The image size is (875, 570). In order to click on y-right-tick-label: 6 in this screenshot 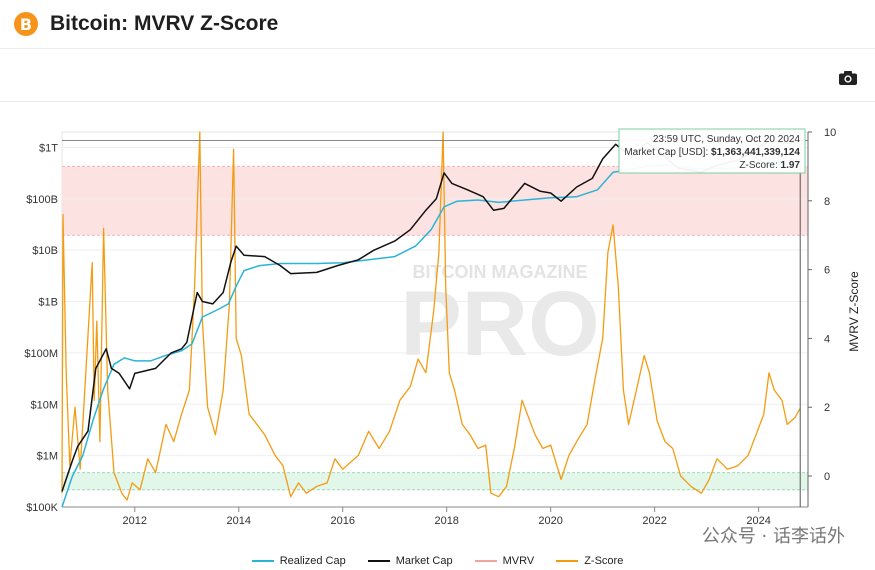, I will do `click(827, 271)`.